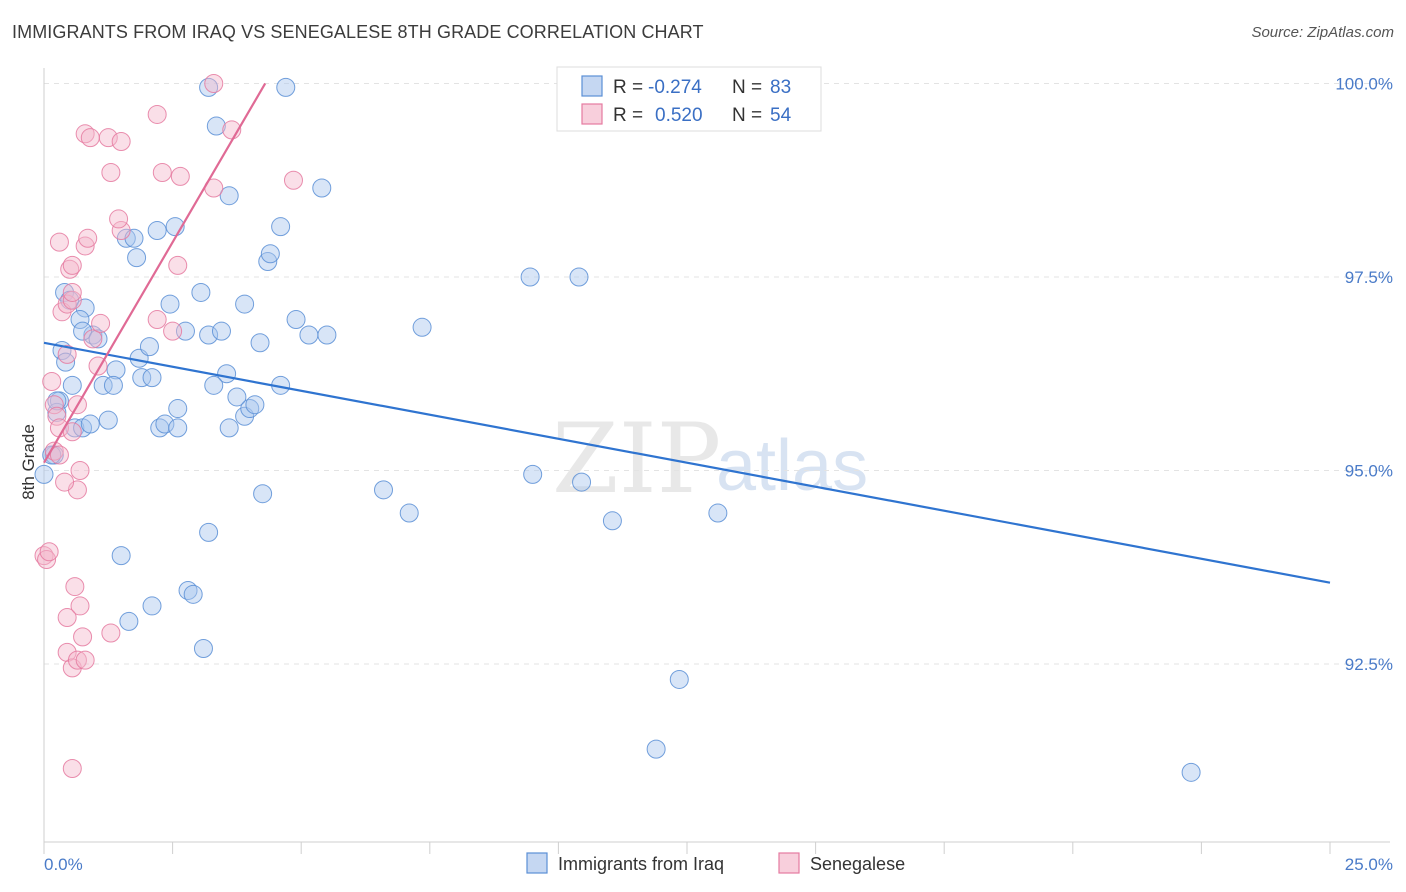 Image resolution: width=1406 pixels, height=892 pixels. What do you see at coordinates (1369, 864) in the screenshot?
I see `x-tick-label-1: 25.0%` at bounding box center [1369, 864].